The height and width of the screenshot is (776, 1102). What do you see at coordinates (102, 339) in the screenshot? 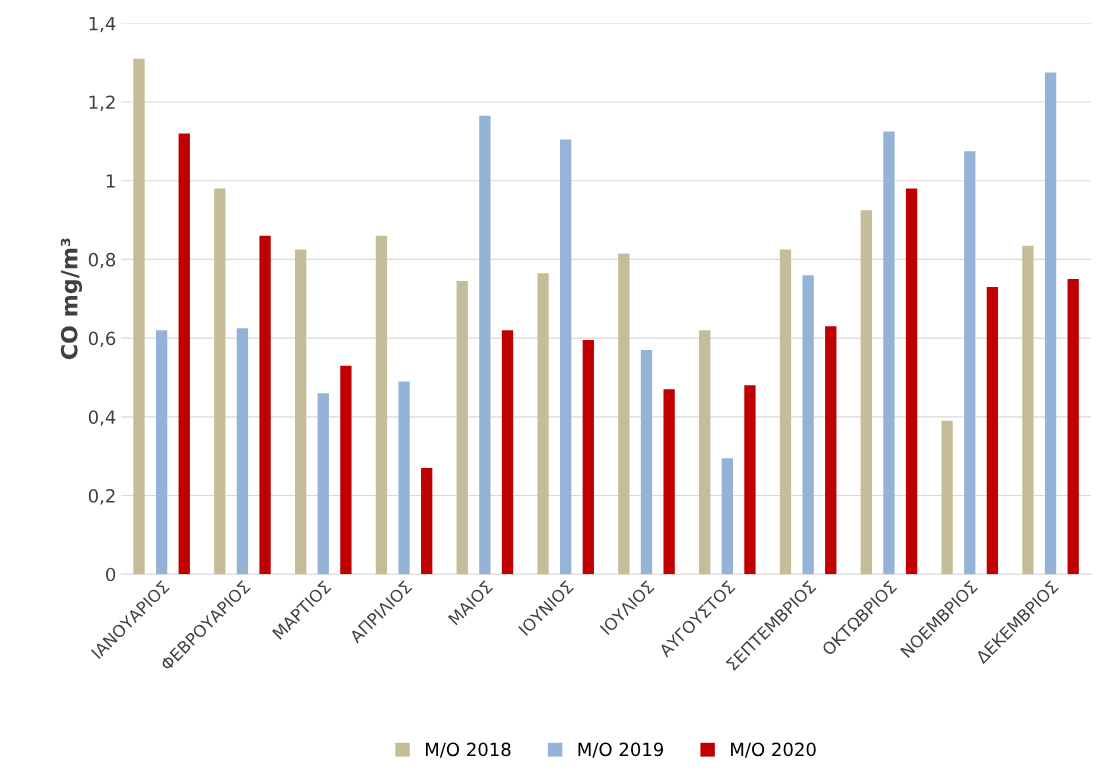
I see `y-tick-label: 0,6` at bounding box center [102, 339].